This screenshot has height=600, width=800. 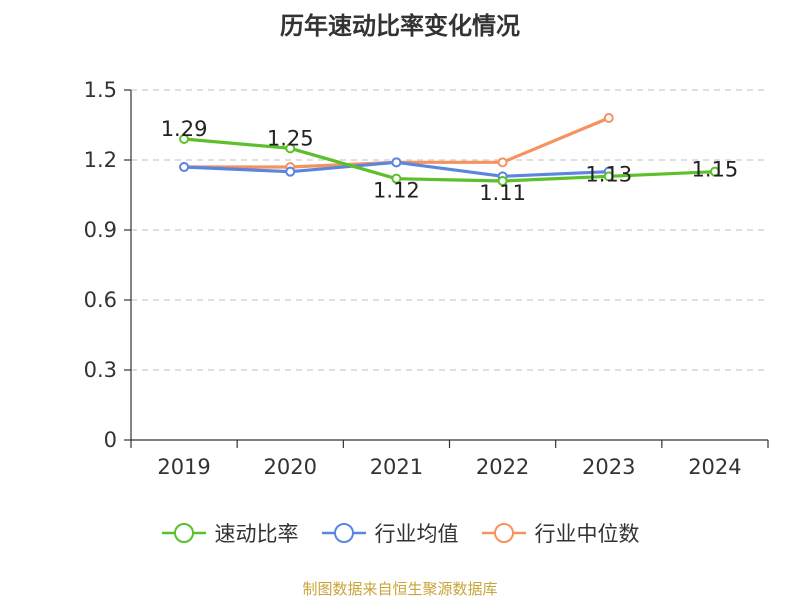 I want to click on data-label: 1.15, so click(x=715, y=170).